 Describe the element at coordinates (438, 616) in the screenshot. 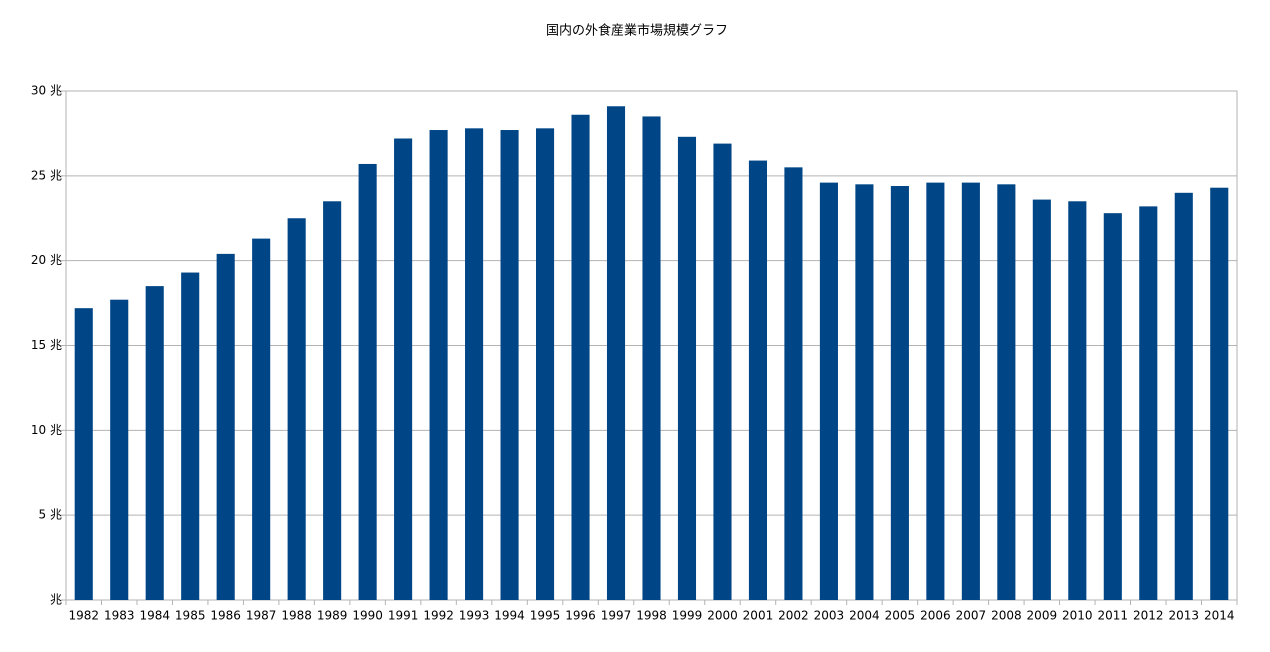

I see `x-tick-label: 1992` at that location.